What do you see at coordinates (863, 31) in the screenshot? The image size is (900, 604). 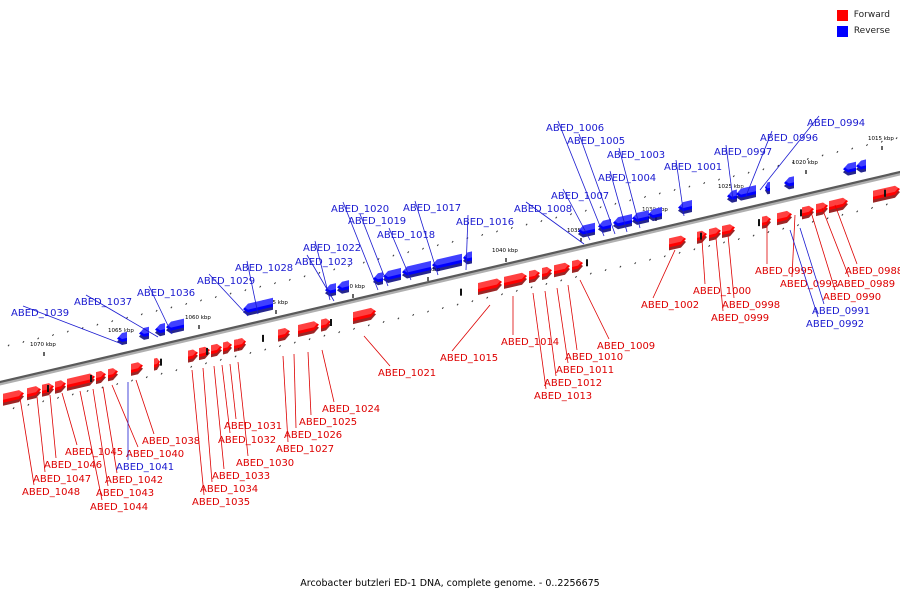 I see `legend-reverse: Reverse` at bounding box center [863, 31].